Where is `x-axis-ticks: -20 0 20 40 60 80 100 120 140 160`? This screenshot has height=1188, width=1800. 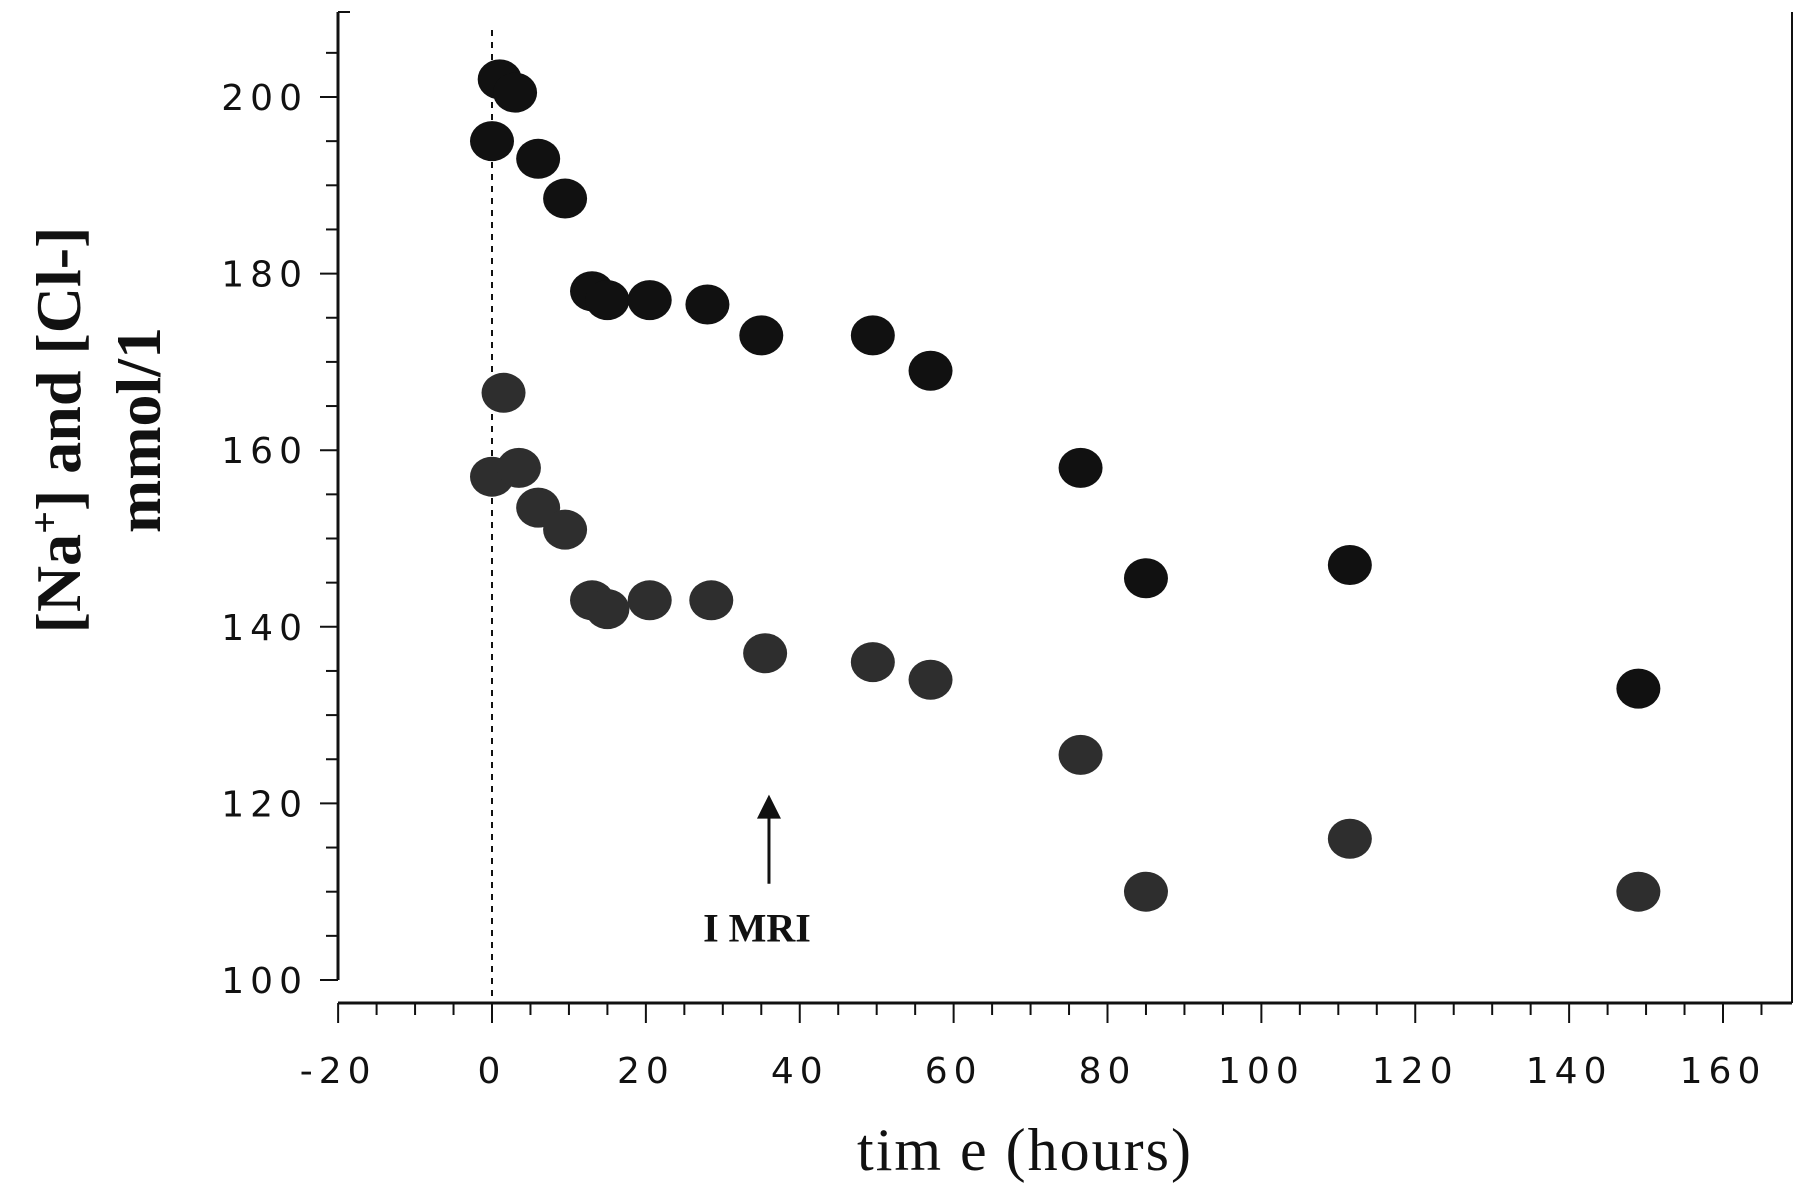 x-axis-ticks: -20 0 20 40 60 80 100 120 140 160 is located at coordinates (1033, 1047).